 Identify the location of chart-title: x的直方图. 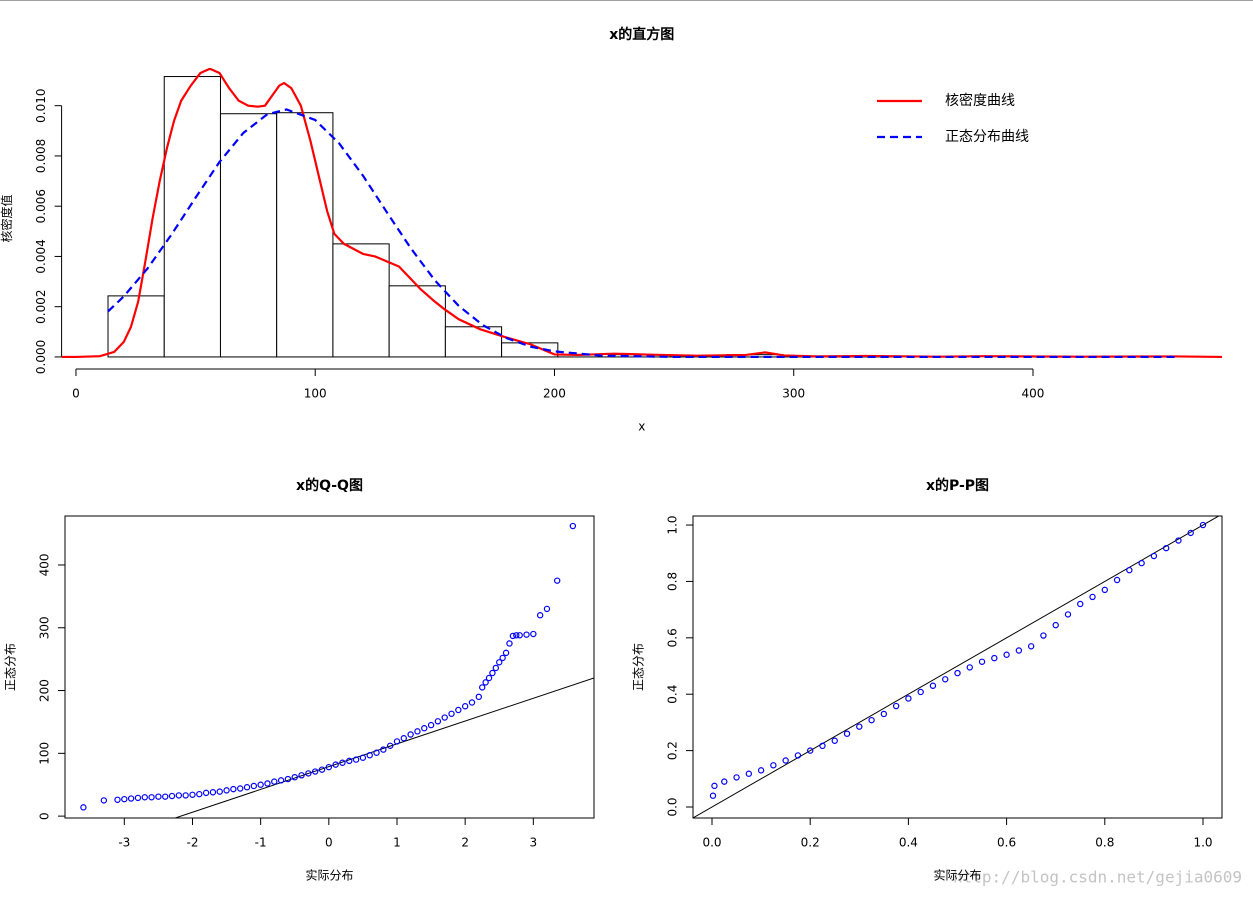
(641, 34).